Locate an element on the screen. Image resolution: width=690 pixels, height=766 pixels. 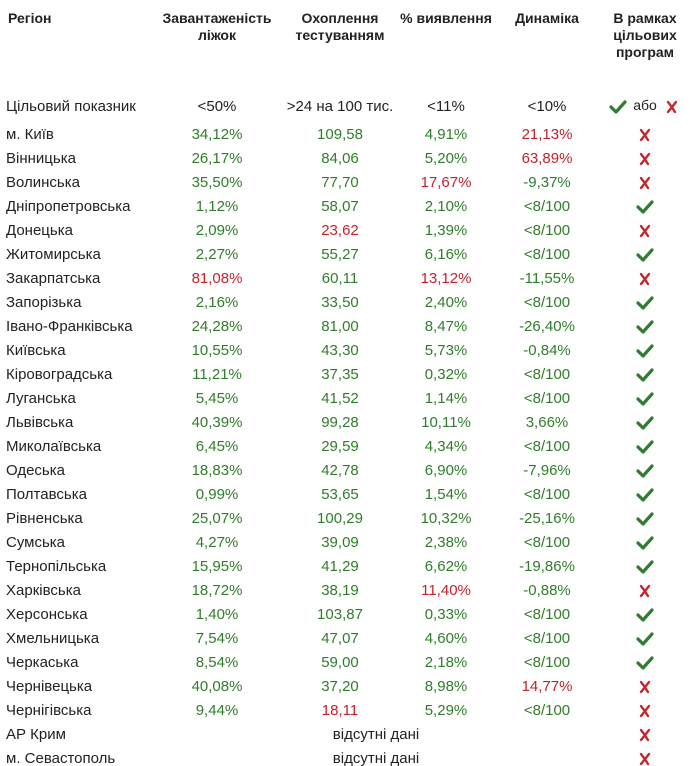
value-cell: 40,39% is located at coordinates (217, 422).